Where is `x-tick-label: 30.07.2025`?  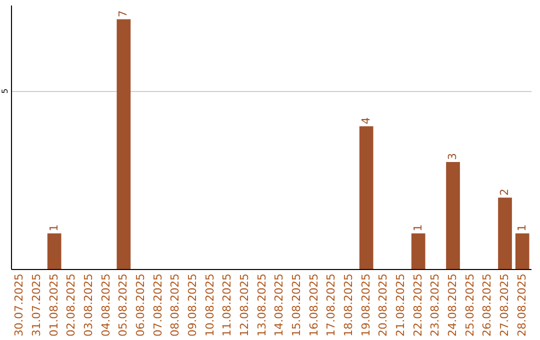 x-tick-label: 30.07.2025 is located at coordinates (19, 305).